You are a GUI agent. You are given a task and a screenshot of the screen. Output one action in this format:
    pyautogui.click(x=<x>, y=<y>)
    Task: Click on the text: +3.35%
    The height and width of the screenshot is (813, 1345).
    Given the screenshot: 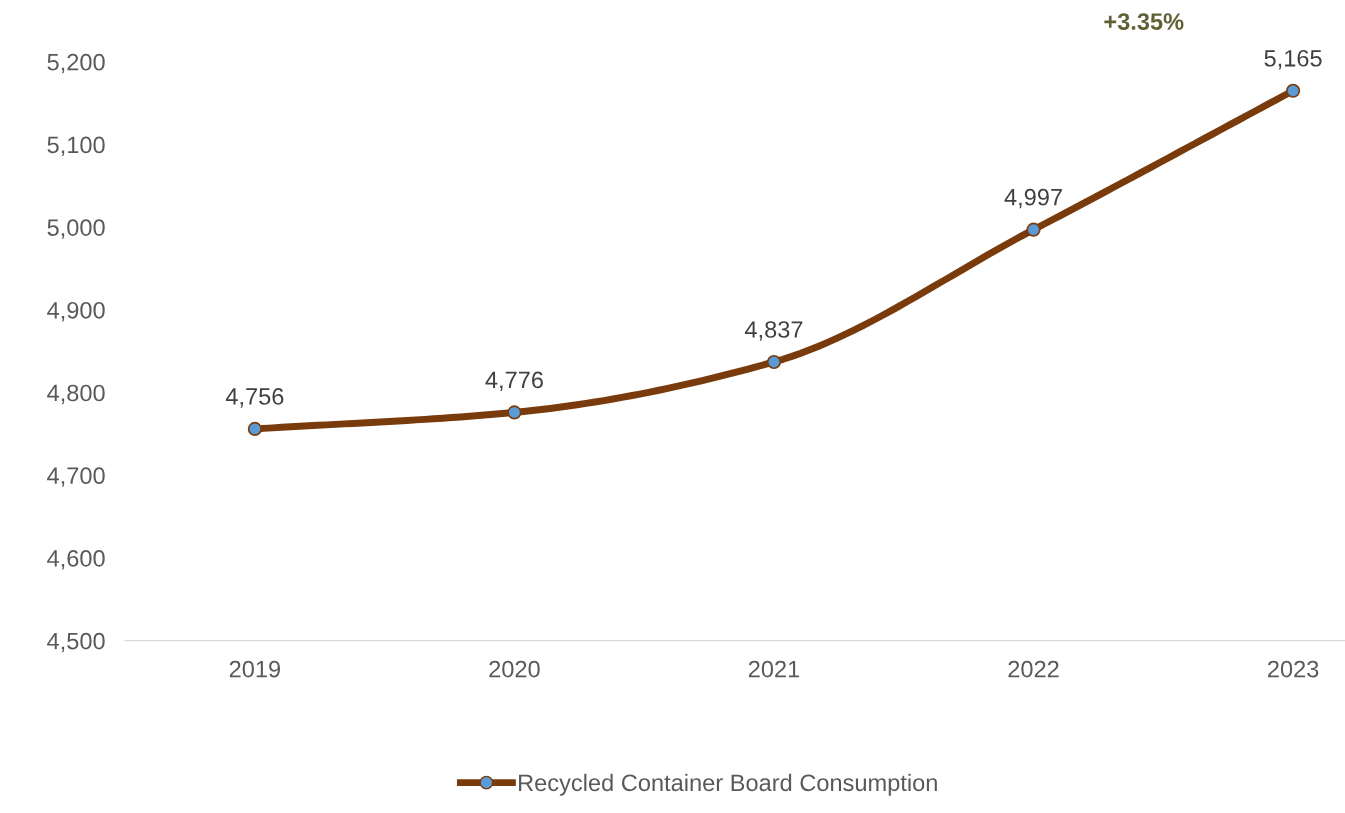 What is the action you would take?
    pyautogui.click(x=1144, y=21)
    